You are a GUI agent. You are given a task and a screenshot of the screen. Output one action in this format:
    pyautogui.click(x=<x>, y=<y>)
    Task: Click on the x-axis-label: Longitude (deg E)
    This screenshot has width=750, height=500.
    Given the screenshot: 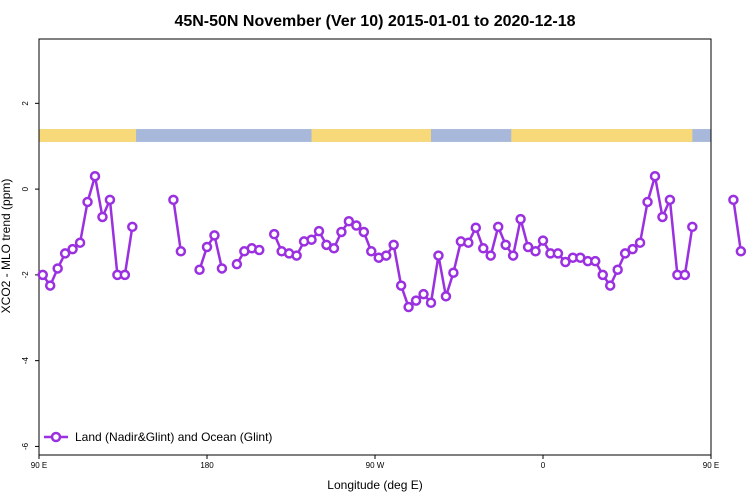 What is the action you would take?
    pyautogui.click(x=374, y=485)
    